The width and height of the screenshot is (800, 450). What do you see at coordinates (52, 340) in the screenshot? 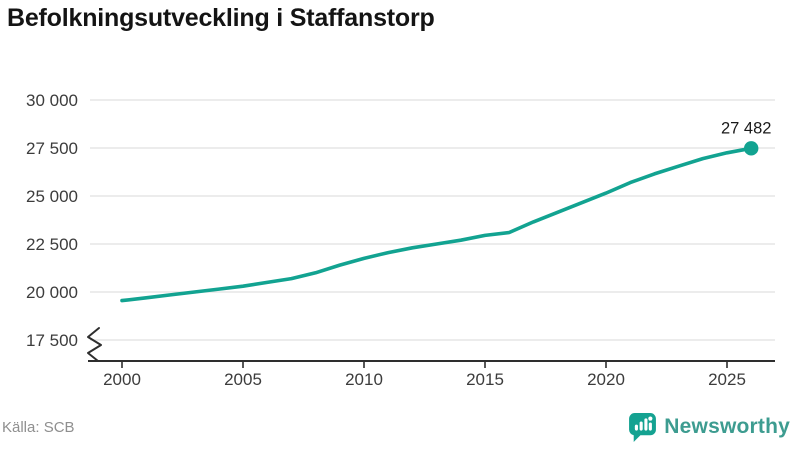
I see `y-tick-label: 17 500` at bounding box center [52, 340].